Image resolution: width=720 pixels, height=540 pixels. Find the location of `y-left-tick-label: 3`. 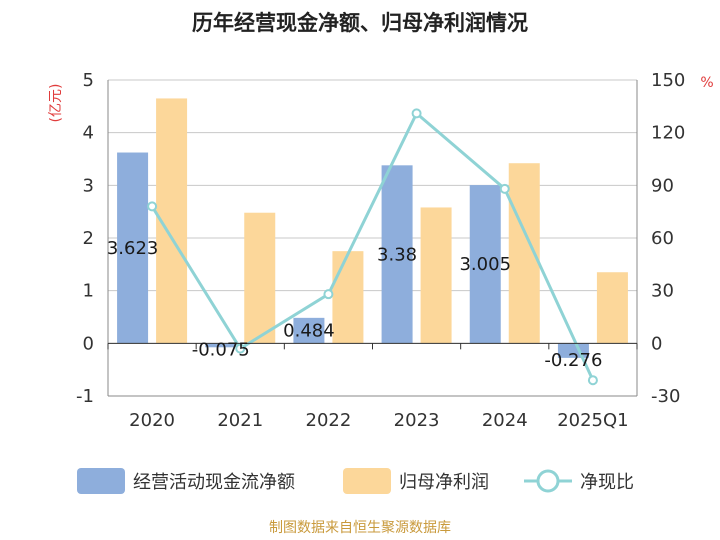

y-left-tick-label: 3 is located at coordinates (88, 185).